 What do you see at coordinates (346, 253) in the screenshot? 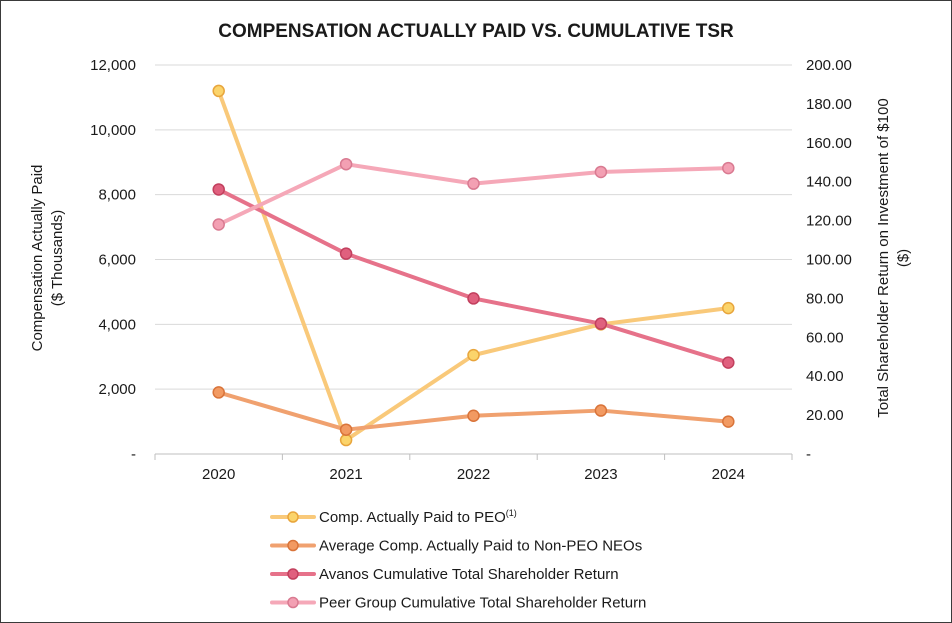
I see `series-2-point-2021` at bounding box center [346, 253].